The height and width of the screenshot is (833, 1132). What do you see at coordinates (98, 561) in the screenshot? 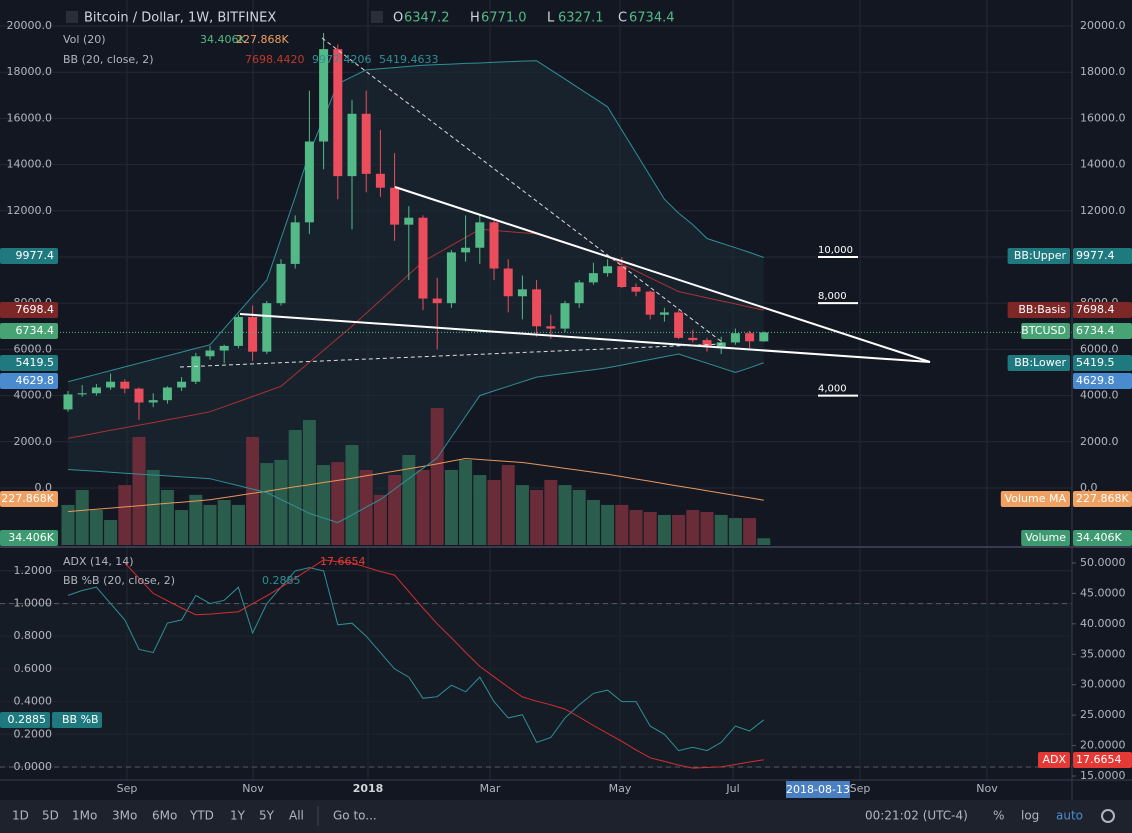
I see `indicator-name: ADX (14, 14)` at bounding box center [98, 561].